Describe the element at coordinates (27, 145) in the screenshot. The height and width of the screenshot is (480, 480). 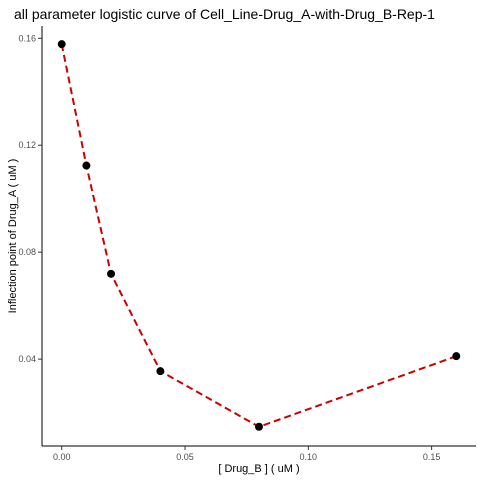
I see `y-tick-label: 0.12` at that location.